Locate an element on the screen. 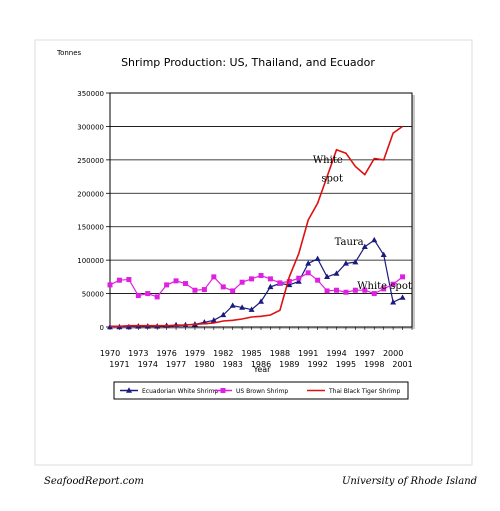  x-tick-label: 1982 is located at coordinates (223, 353).